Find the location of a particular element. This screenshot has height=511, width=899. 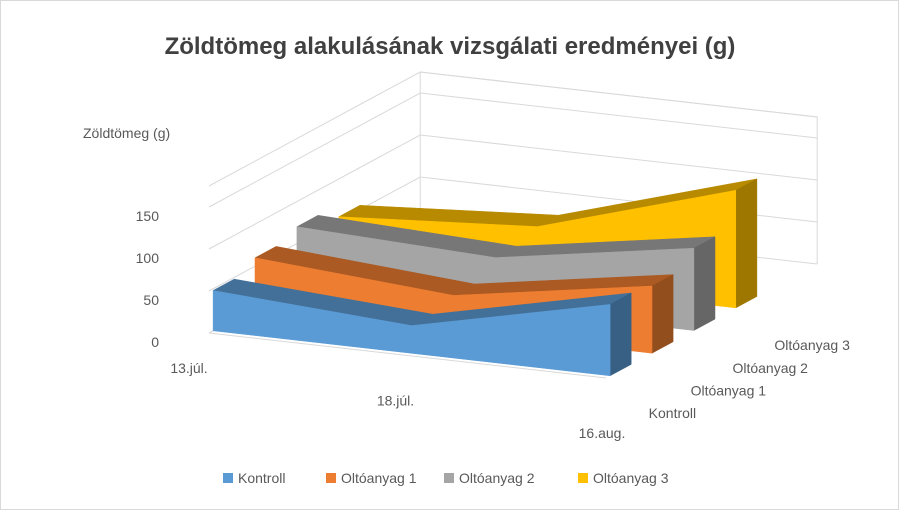

depth-tick-label: Oltóanyag 3 is located at coordinates (812, 345).